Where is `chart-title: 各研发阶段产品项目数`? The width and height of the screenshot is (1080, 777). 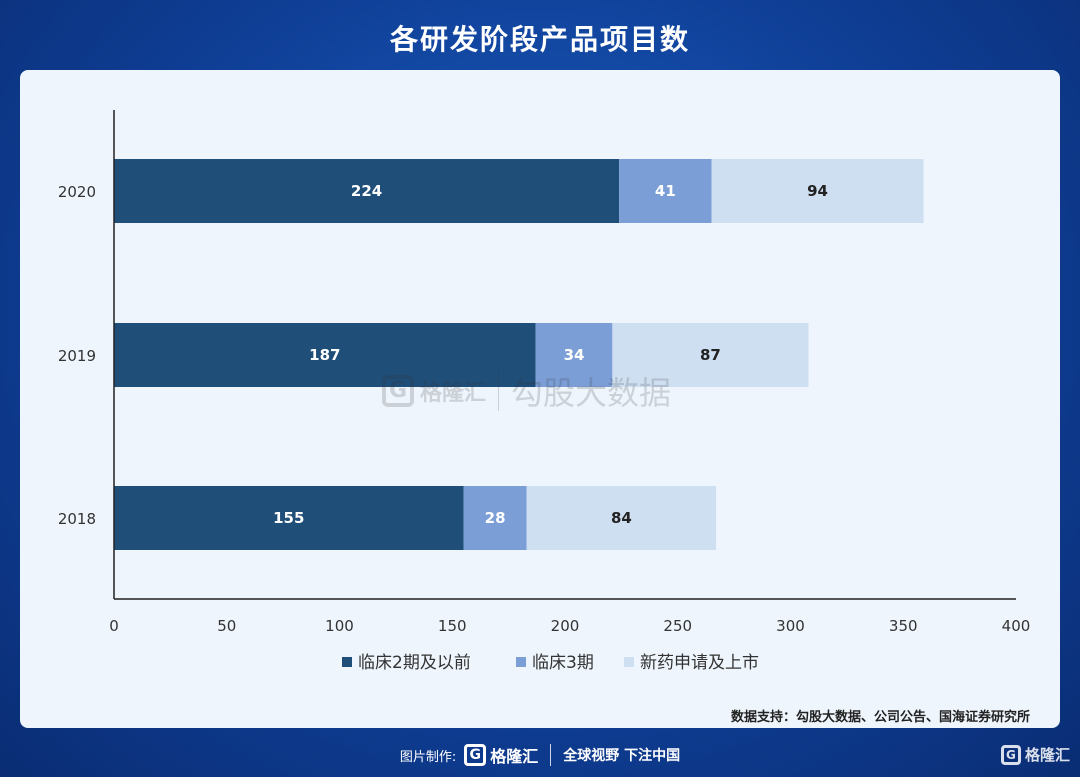
chart-title: 各研发阶段产品项目数 is located at coordinates (539, 39).